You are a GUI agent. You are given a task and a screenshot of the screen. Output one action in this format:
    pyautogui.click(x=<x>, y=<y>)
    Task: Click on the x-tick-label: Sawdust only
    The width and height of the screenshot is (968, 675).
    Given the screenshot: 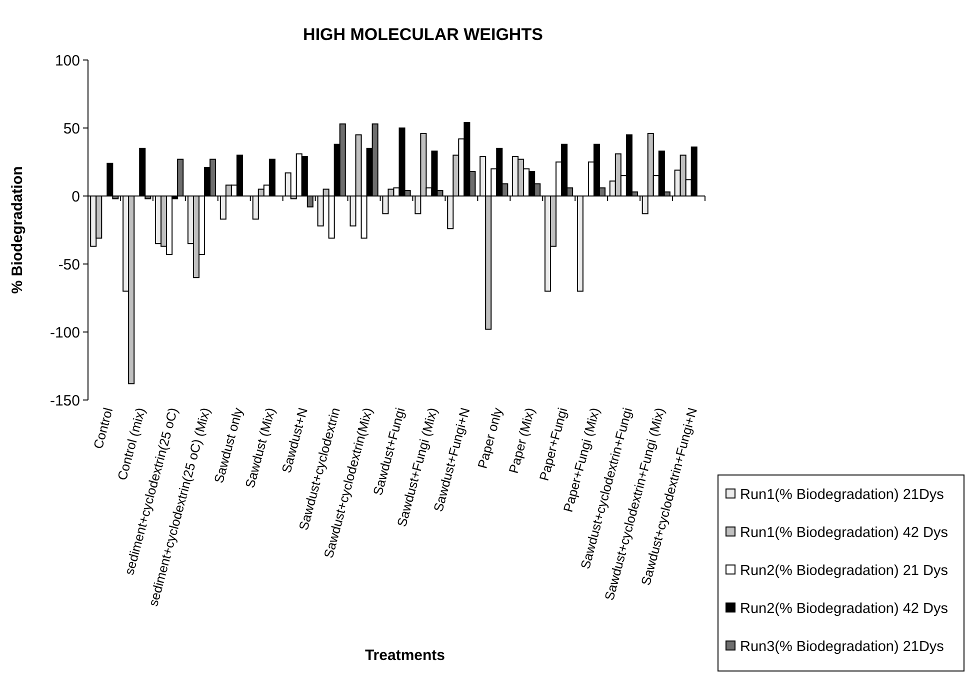 What is the action you would take?
    pyautogui.click(x=228, y=445)
    